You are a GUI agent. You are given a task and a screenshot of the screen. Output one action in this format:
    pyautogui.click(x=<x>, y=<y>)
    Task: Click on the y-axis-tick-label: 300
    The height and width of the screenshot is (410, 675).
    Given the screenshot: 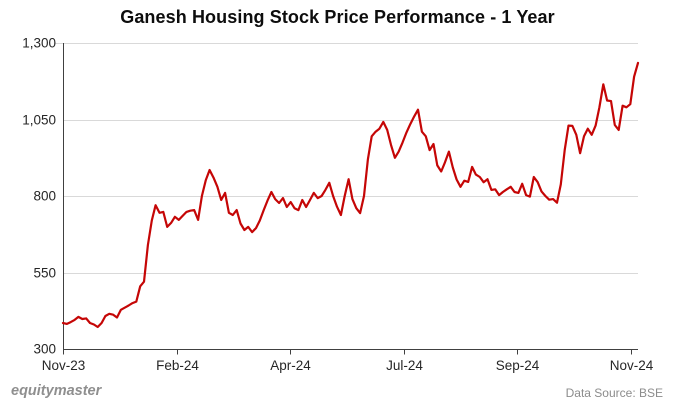 What is the action you would take?
    pyautogui.click(x=44, y=349)
    